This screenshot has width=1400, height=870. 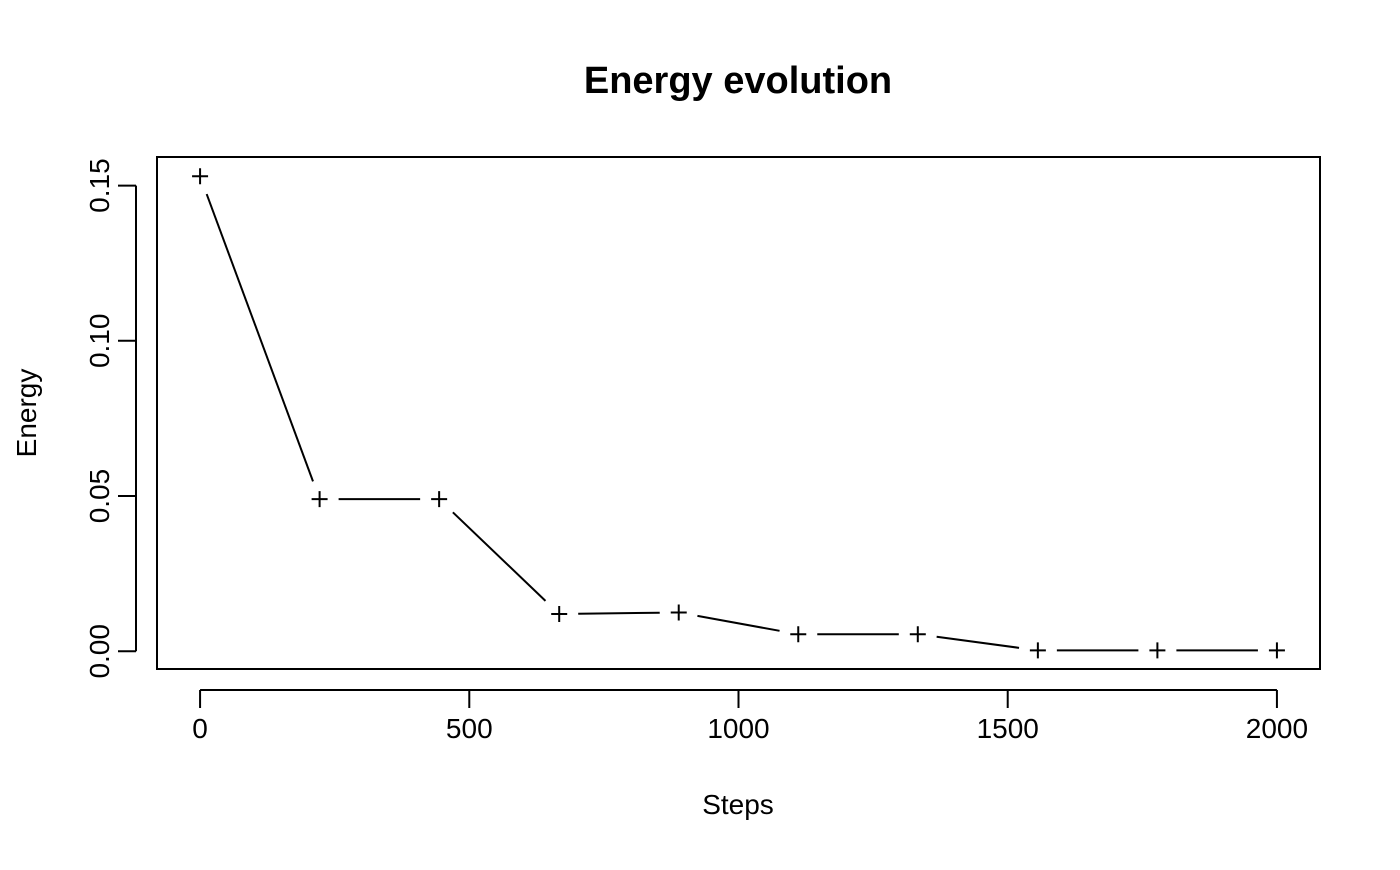 What do you see at coordinates (738, 81) in the screenshot?
I see `chart-title: Energy evolution` at bounding box center [738, 81].